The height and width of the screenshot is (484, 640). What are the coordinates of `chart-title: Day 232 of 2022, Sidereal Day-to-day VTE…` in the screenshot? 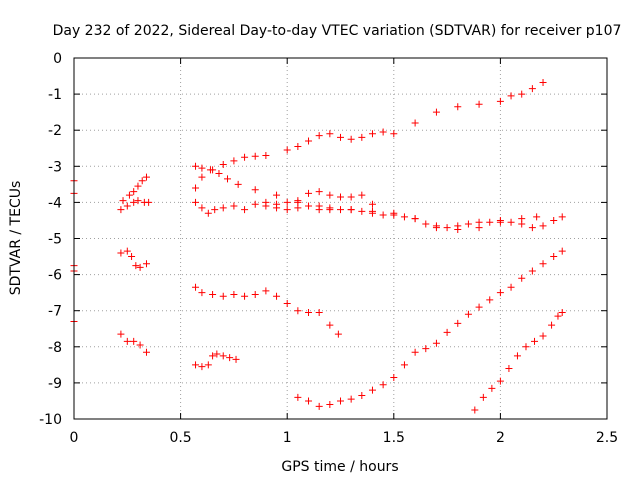 It's located at (337, 31).